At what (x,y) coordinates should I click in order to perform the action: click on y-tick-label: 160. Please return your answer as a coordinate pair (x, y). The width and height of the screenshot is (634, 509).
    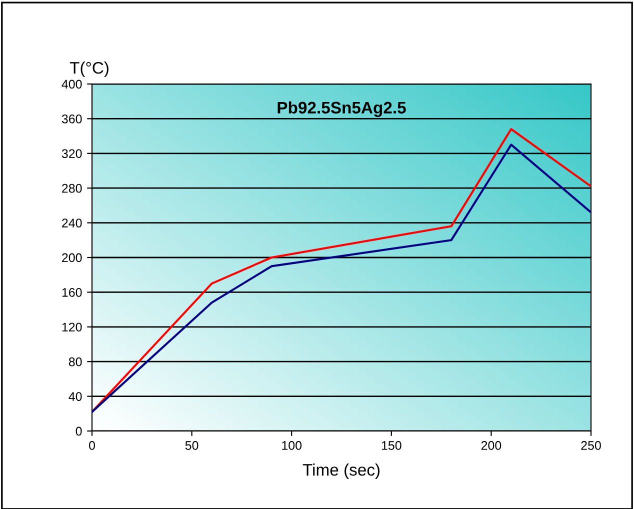
    Looking at the image, I should click on (72, 292).